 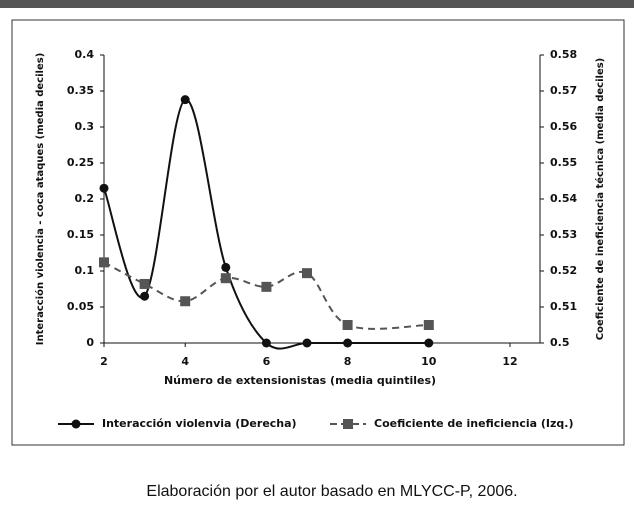 I want to click on y-tick-label: 0.1, so click(x=85, y=270).